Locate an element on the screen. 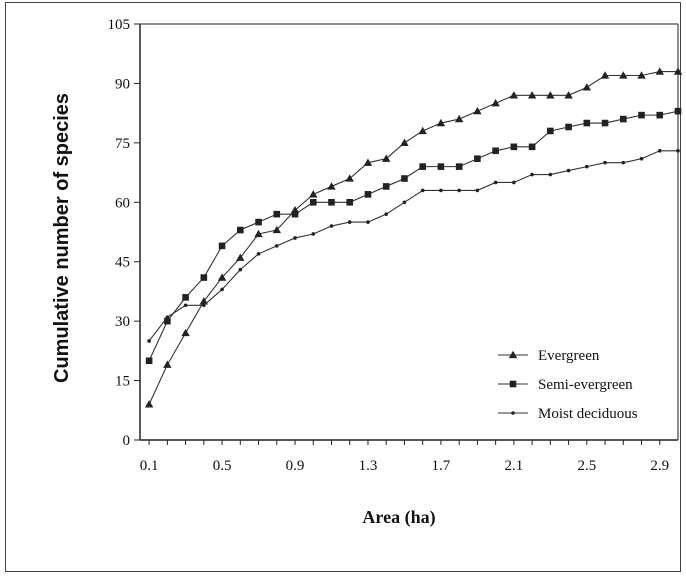  x-tick-label: 0.5 is located at coordinates (222, 466).